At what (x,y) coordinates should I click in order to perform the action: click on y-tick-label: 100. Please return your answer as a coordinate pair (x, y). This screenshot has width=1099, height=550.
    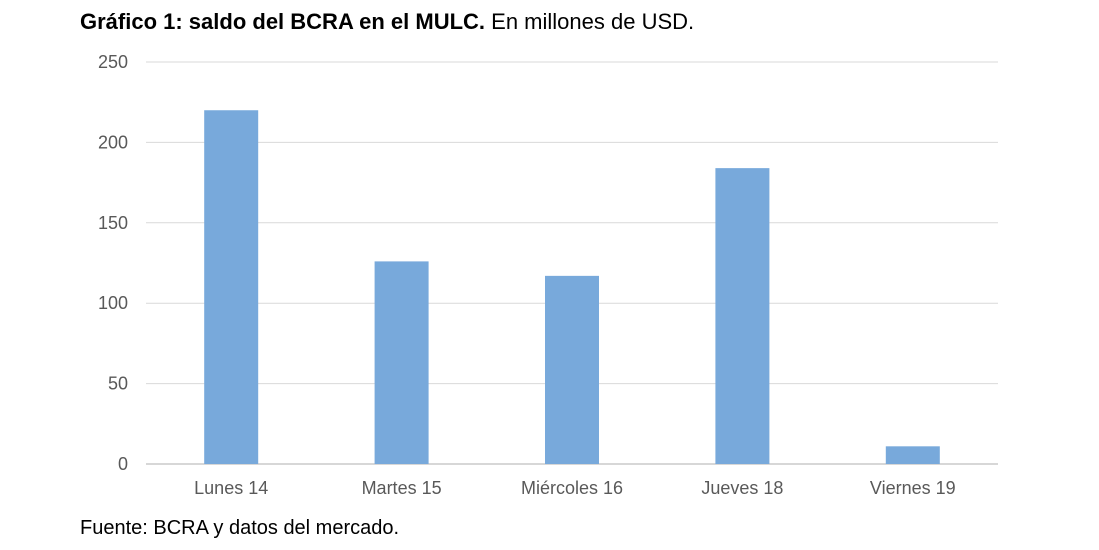
    Looking at the image, I should click on (113, 303).